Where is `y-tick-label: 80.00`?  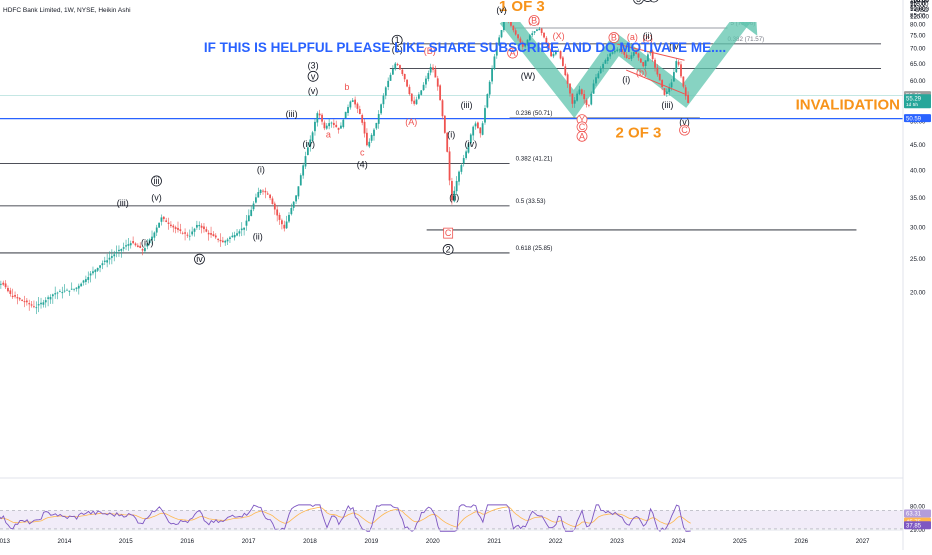 y-tick-label: 80.00 is located at coordinates (918, 24).